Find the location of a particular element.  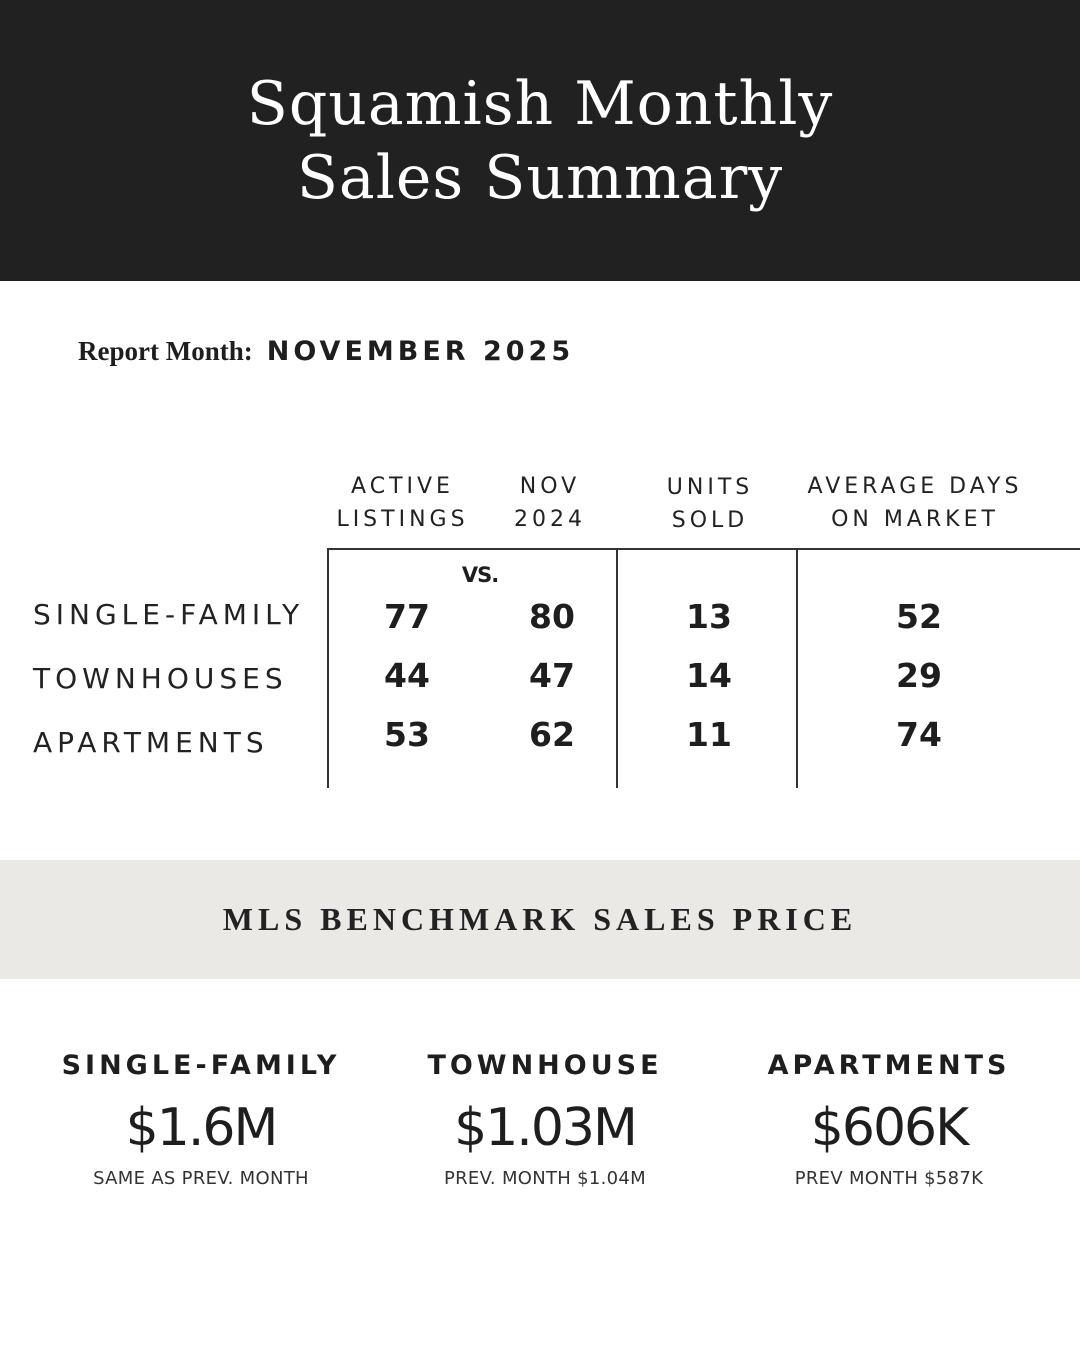

column-header-line: SOLD is located at coordinates (710, 520).